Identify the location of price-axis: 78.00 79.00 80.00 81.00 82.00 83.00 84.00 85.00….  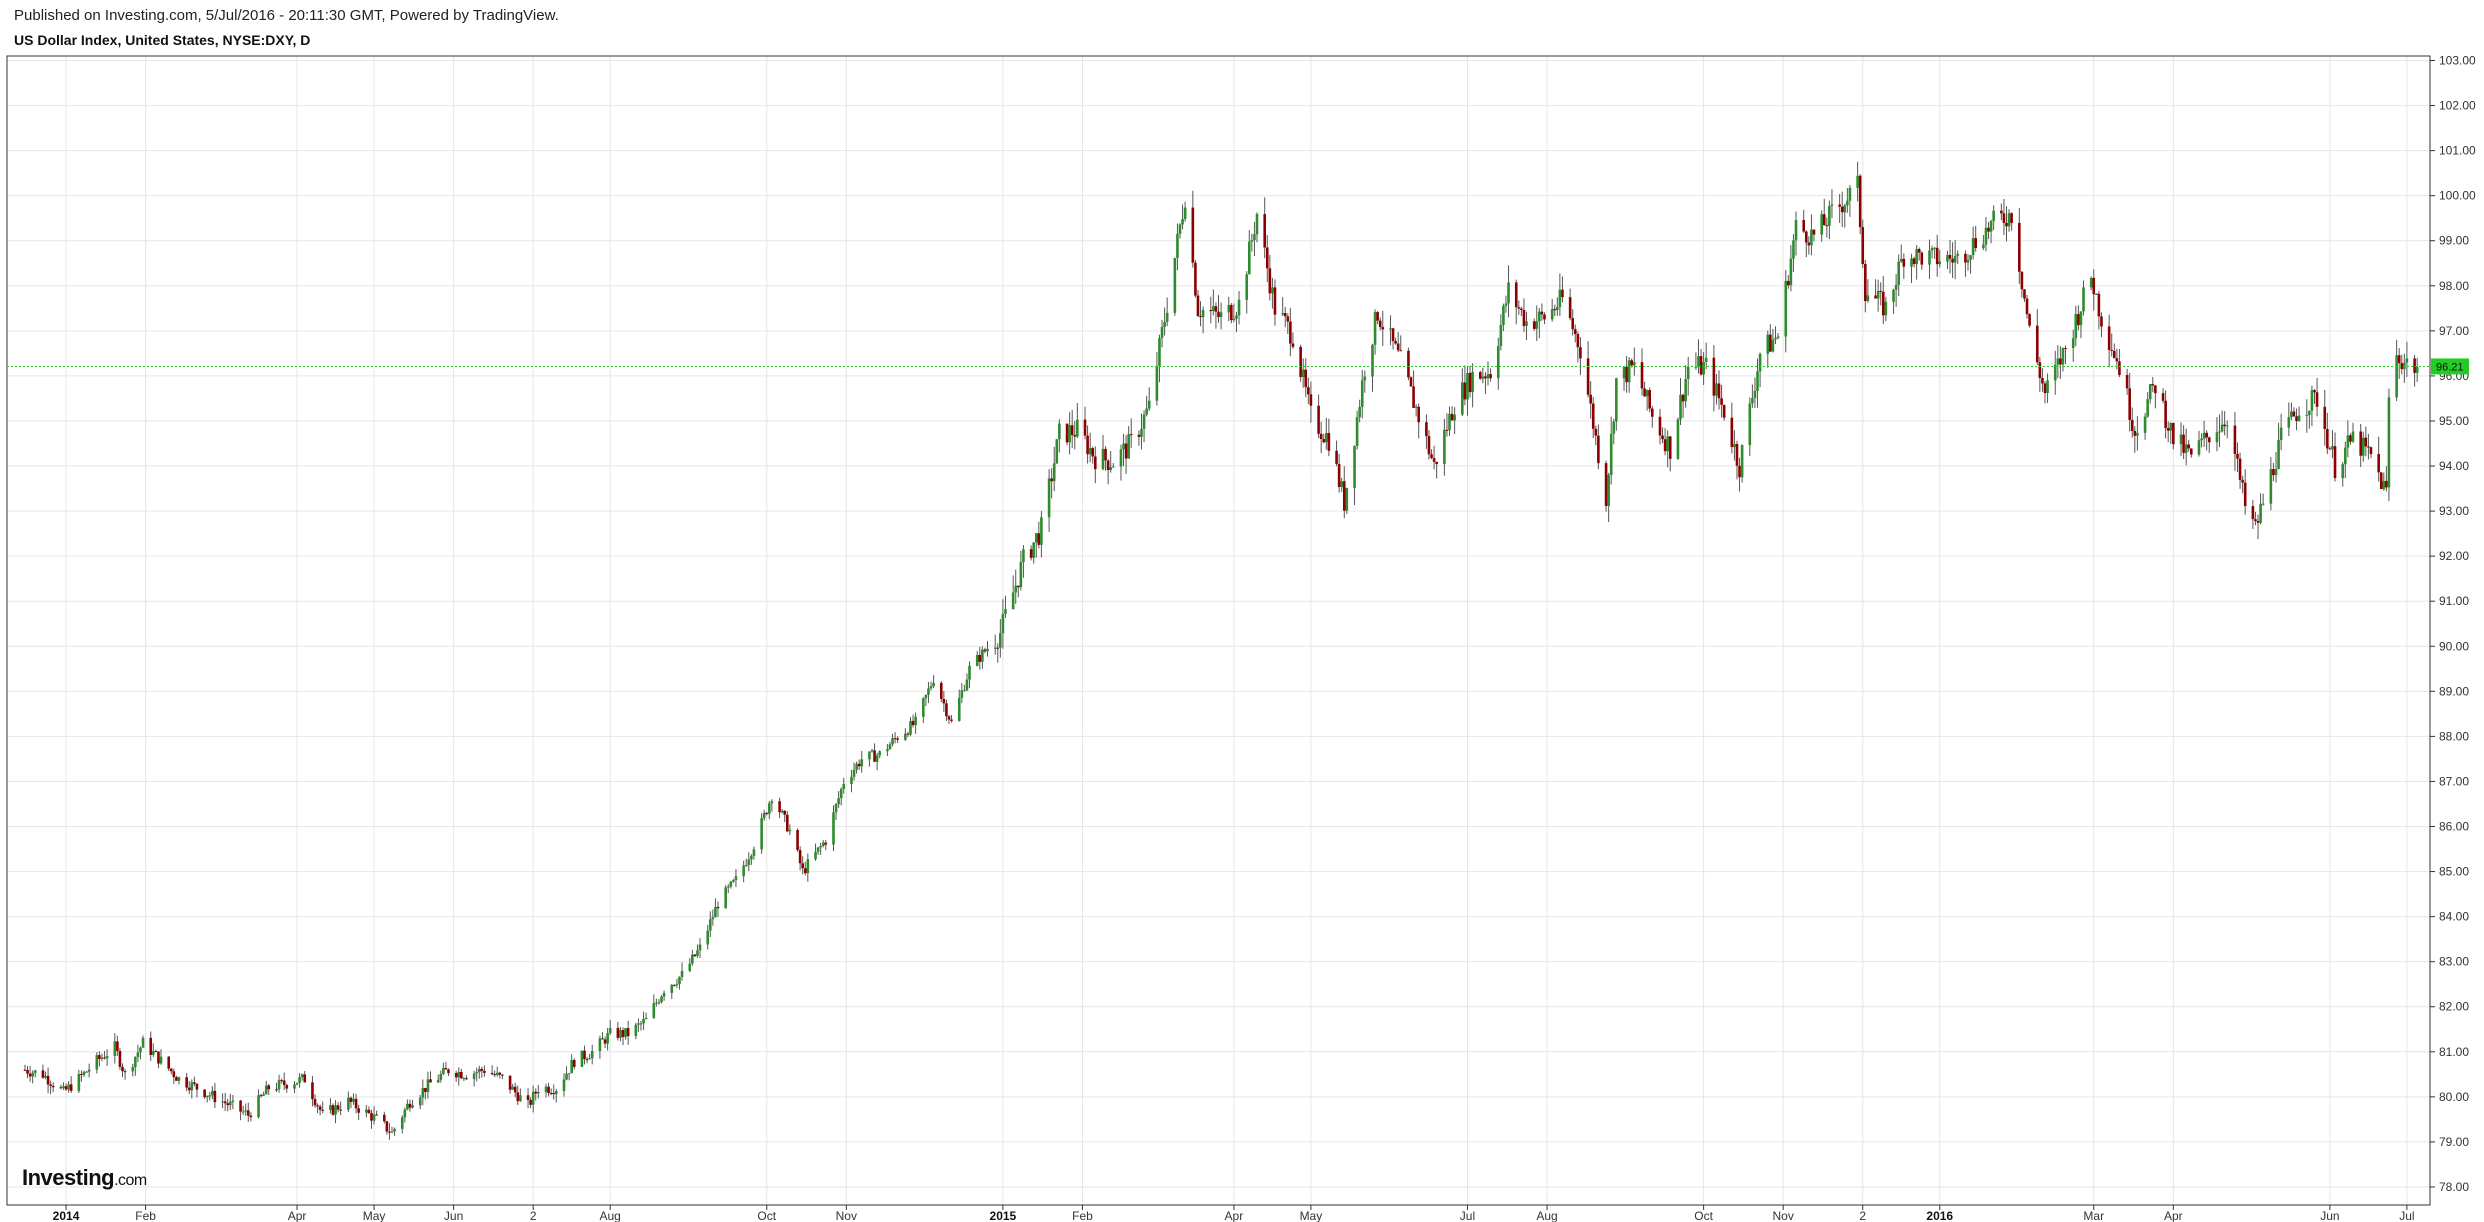
(2453, 624).